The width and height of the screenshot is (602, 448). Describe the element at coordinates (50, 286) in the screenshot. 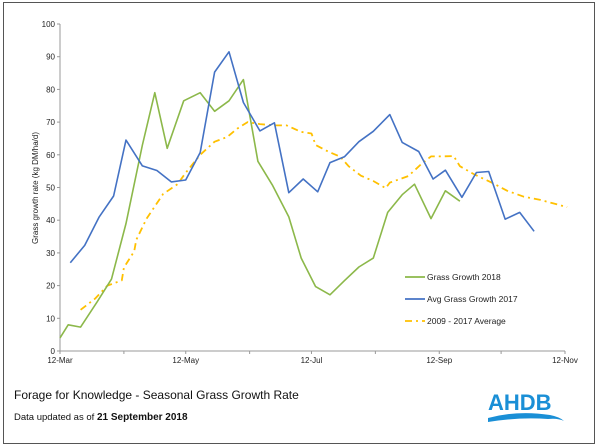

I see `y-tick-label: 20` at that location.